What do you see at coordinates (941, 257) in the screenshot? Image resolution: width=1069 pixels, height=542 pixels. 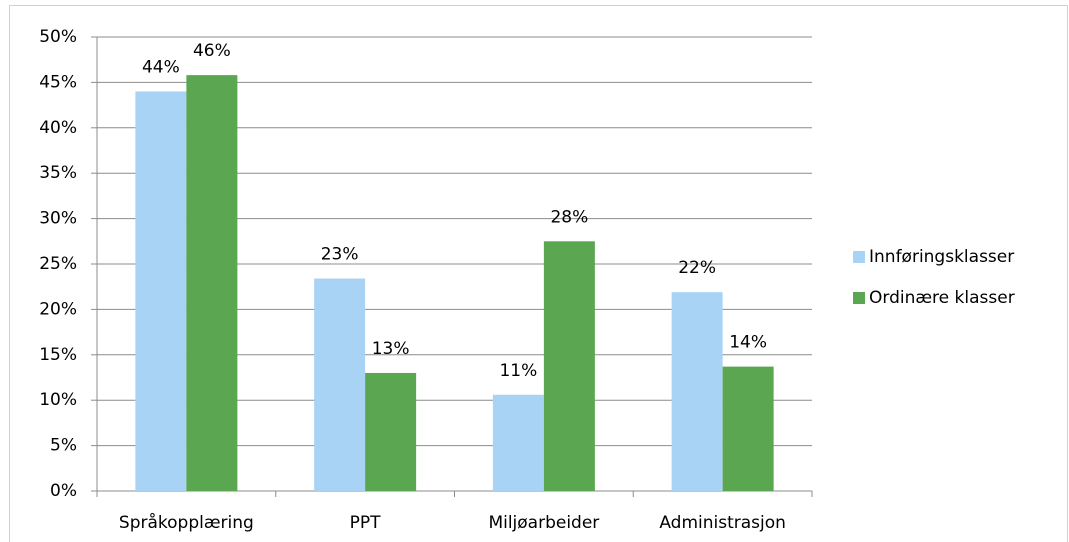 I see `legend-label: Innføringsklasser` at bounding box center [941, 257].